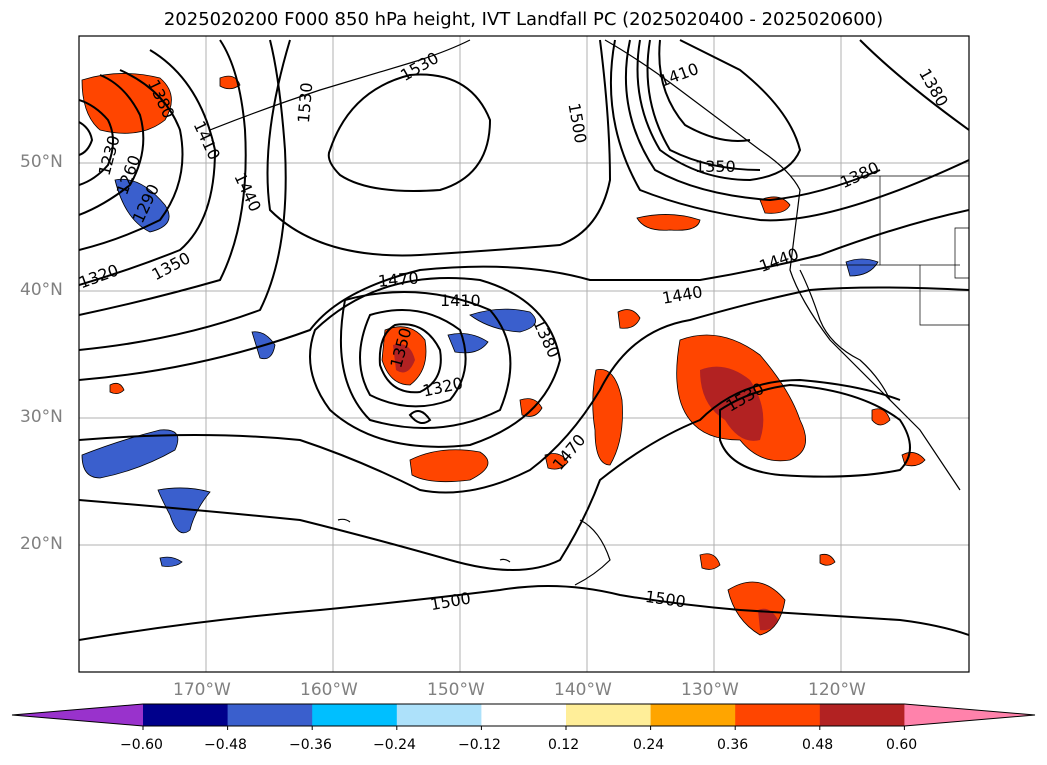 Image resolution: width=1047 pixels, height=765 pixels. I want to click on colorbar-tick-label: −0.36, so click(310, 745).